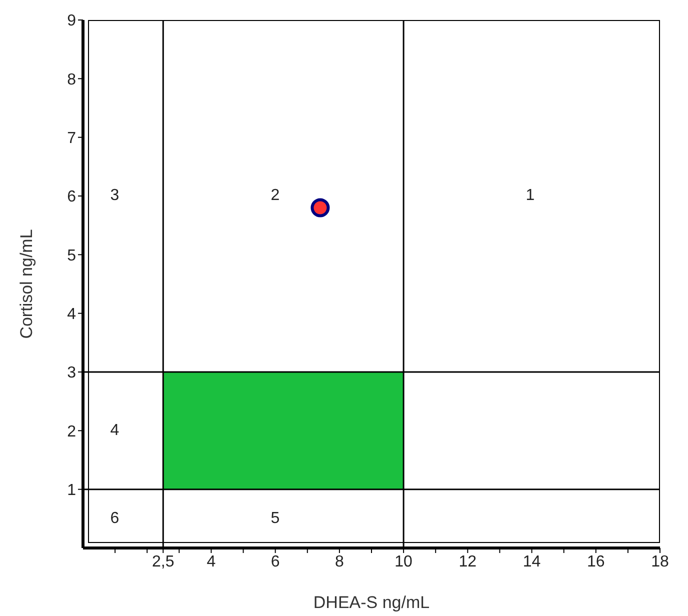  What do you see at coordinates (71, 373) in the screenshot?
I see `y-tick-label: 3` at bounding box center [71, 373].